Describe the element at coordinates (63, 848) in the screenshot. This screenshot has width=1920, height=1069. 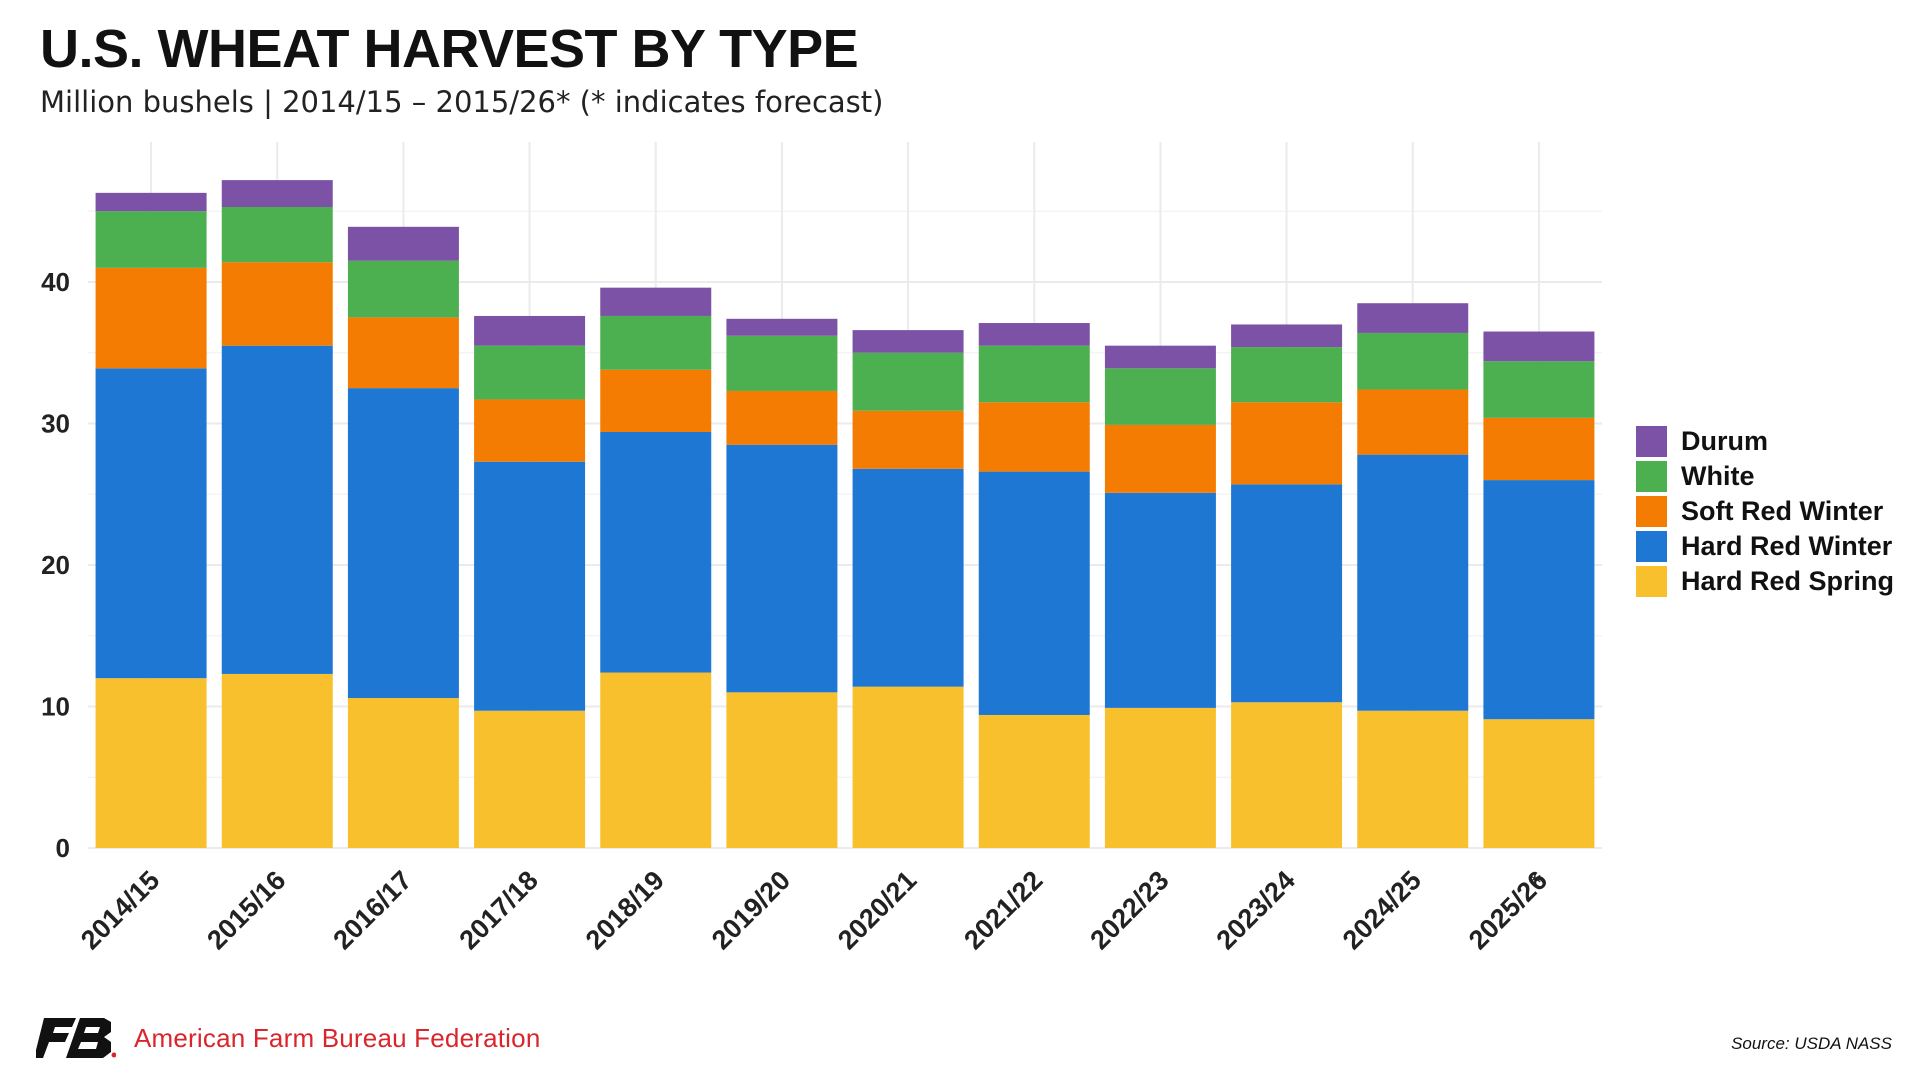
I see `y-tick-label: 0` at that location.